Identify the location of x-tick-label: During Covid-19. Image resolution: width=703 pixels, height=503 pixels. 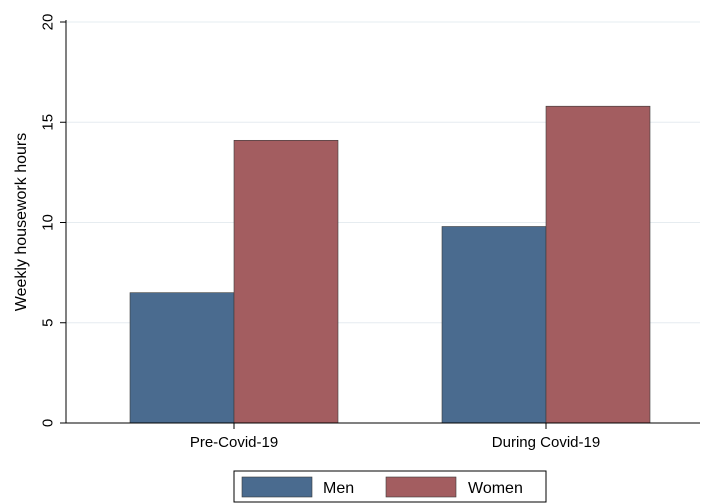
(546, 442).